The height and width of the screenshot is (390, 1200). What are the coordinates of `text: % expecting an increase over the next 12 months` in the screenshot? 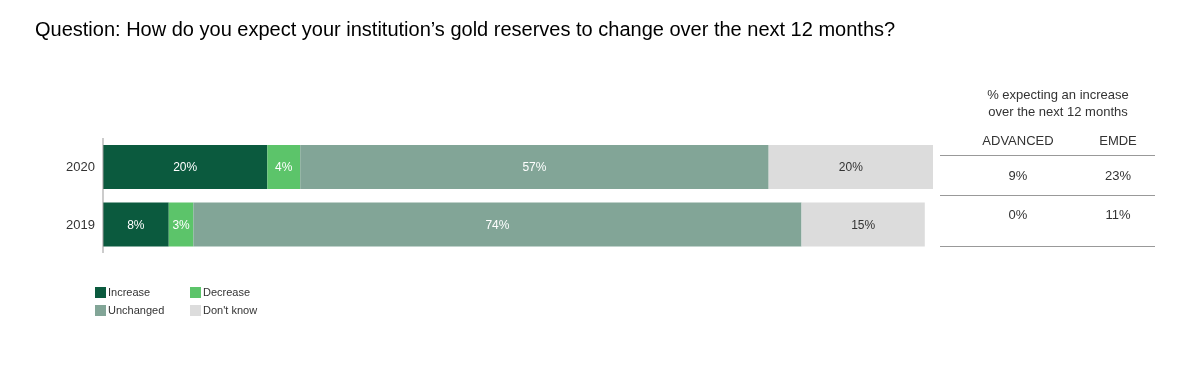 It's located at (1058, 103).